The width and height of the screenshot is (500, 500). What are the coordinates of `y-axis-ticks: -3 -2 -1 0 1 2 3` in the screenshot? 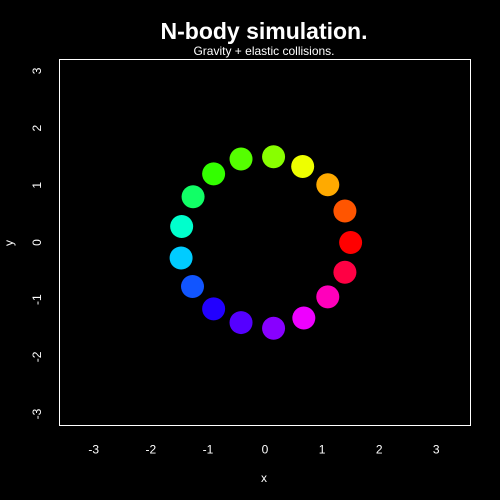 It's located at (37, 243).